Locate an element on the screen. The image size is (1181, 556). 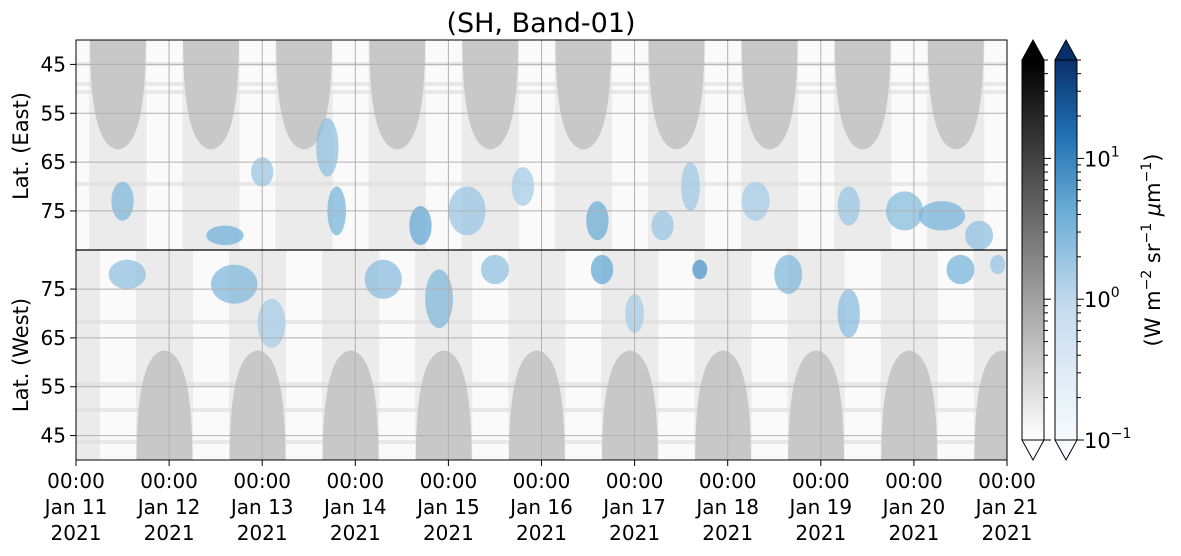
colorbar-blue-extend-min is located at coordinates (1066, 450).